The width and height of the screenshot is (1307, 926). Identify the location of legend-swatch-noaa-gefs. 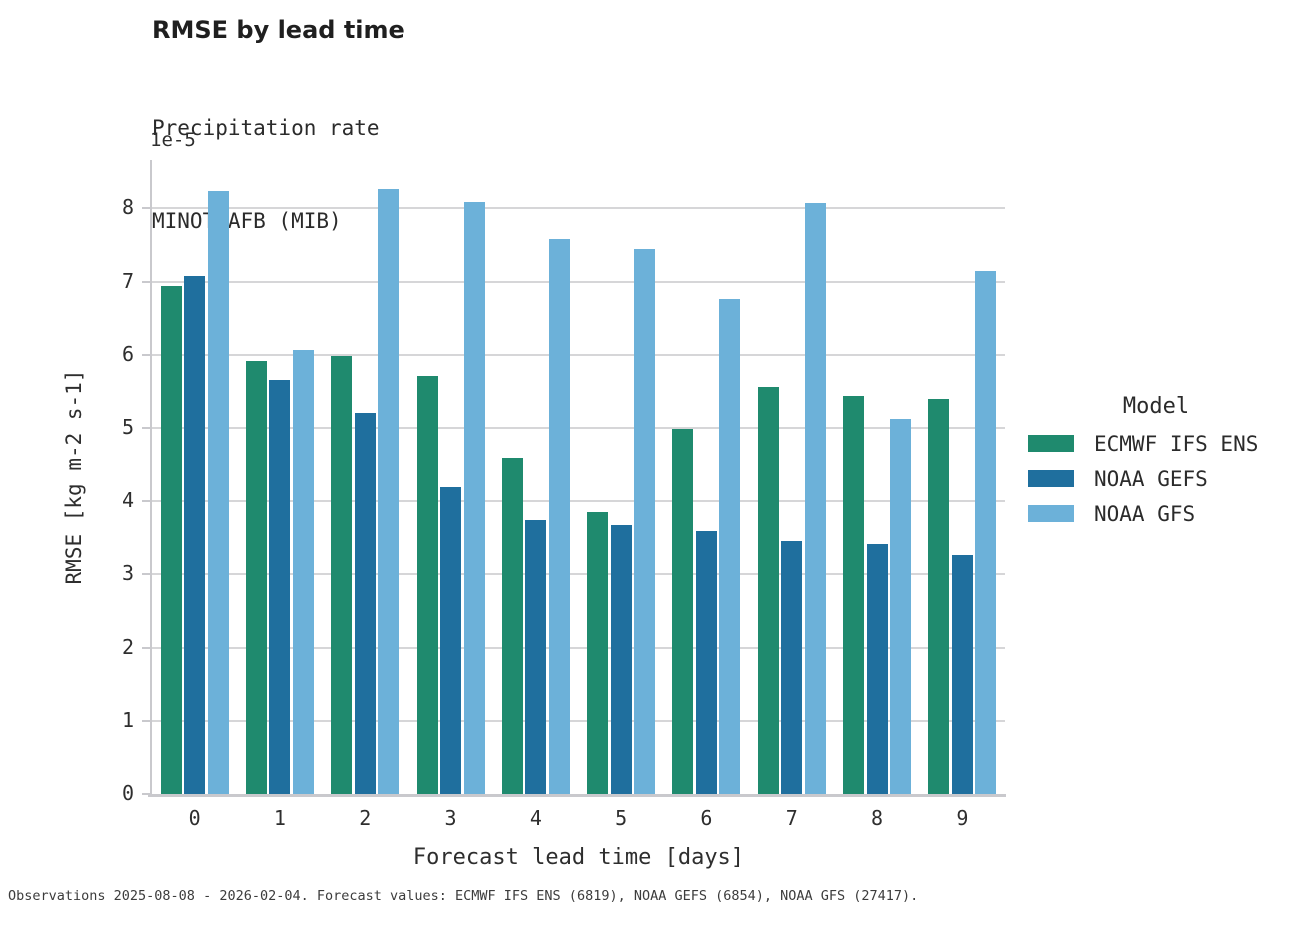
(1051, 478).